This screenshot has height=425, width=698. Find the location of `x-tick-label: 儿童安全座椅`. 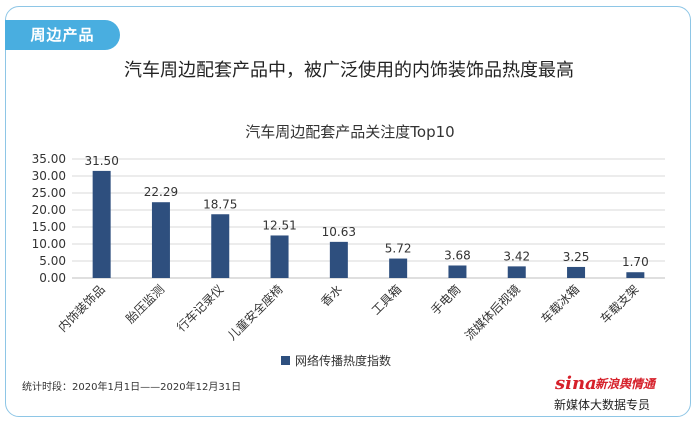

x-tick-label: 儿童安全座椅 is located at coordinates (255, 313).